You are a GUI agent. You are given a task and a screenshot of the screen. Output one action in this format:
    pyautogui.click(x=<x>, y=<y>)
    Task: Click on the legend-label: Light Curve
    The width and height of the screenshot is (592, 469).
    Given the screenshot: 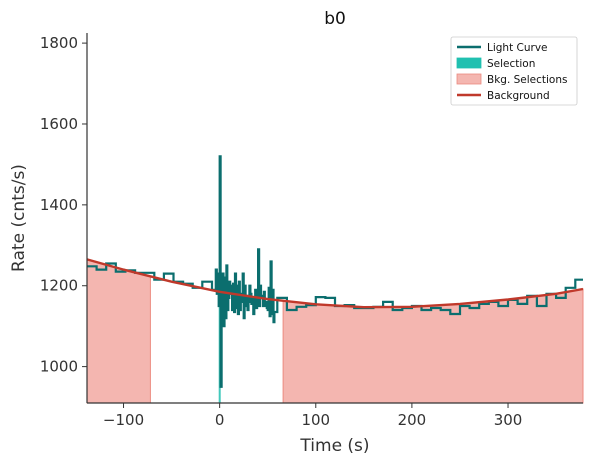 What is the action you would take?
    pyautogui.click(x=517, y=48)
    